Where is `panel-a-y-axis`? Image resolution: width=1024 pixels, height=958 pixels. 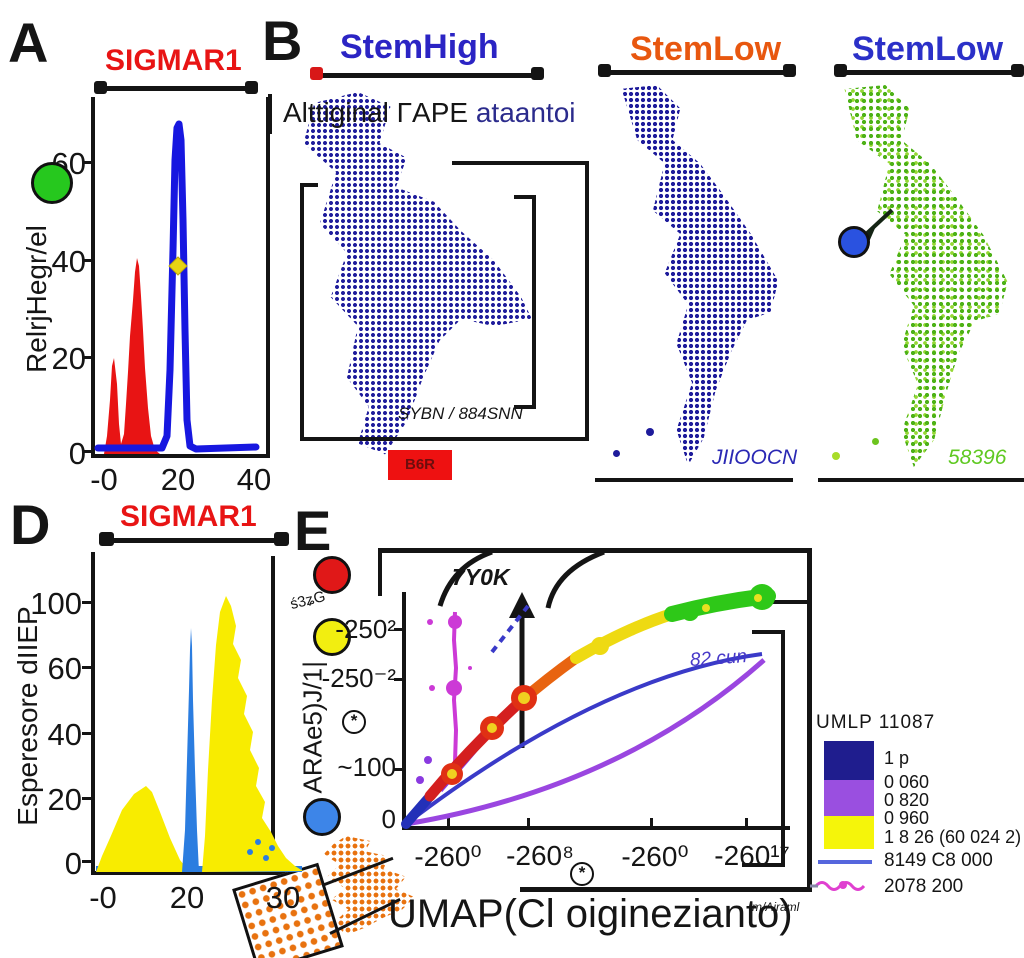
panel-a-y-axis is located at coordinates (93, 277).